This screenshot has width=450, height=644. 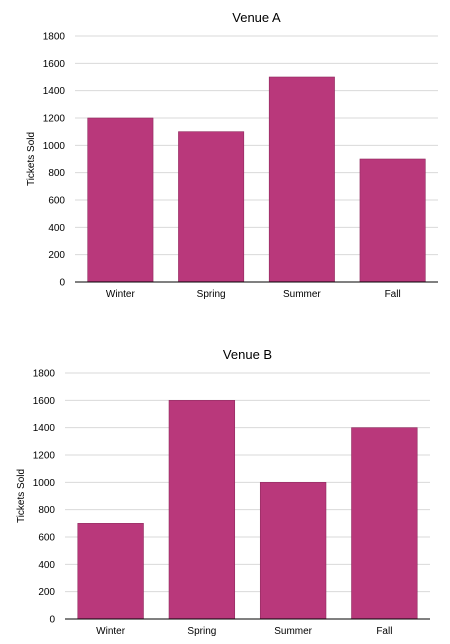 I want to click on chart-title: Venue B, so click(x=247, y=354).